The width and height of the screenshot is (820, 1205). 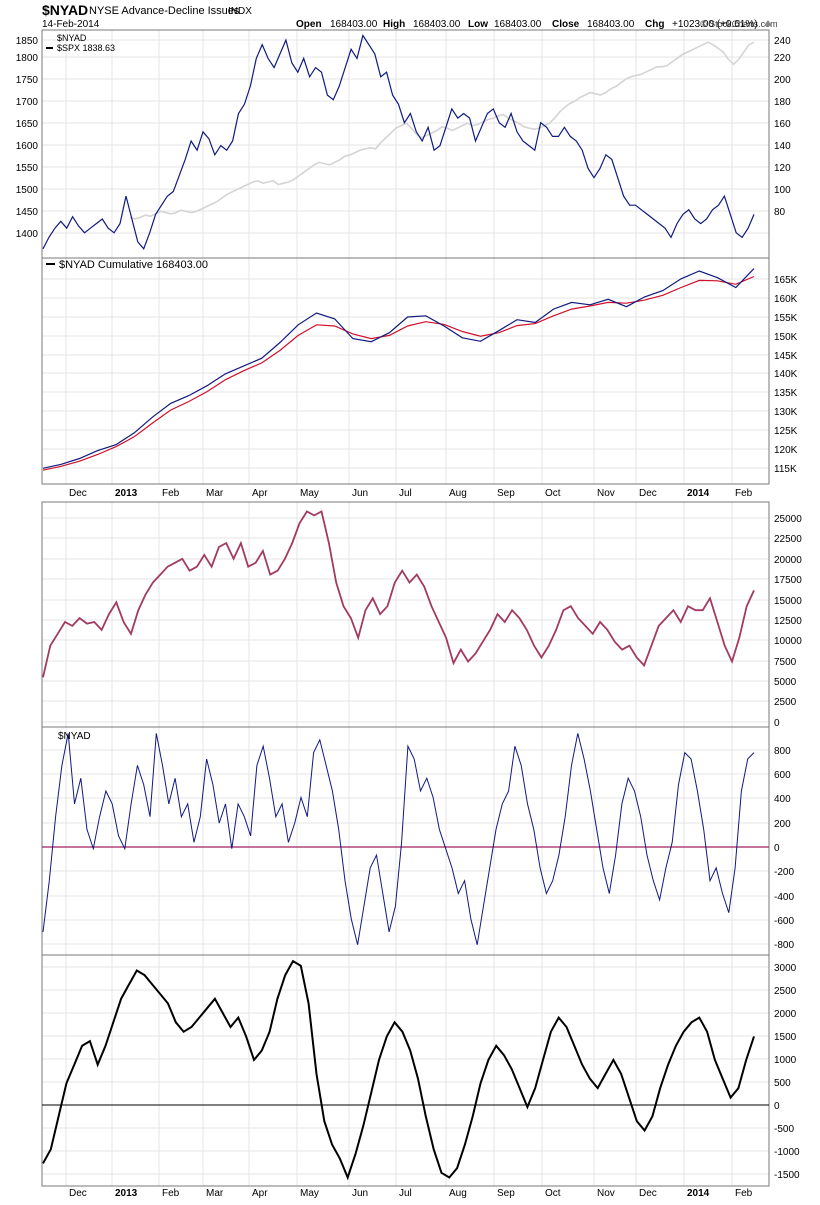 What do you see at coordinates (566, 24) in the screenshot?
I see `close-label: Close` at bounding box center [566, 24].